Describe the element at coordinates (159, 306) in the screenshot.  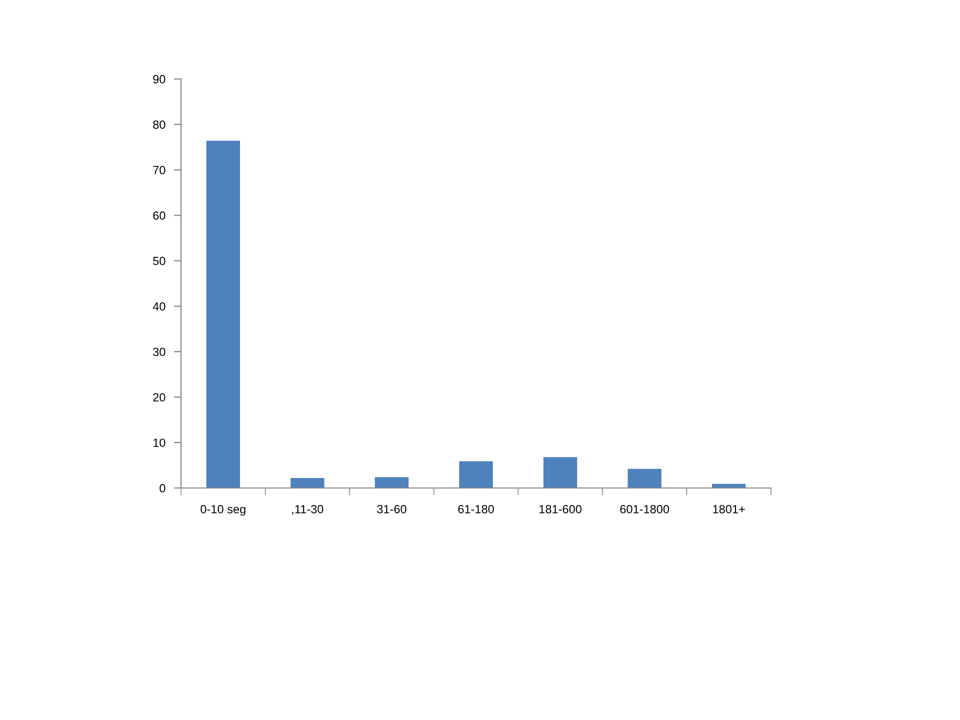
I see `y-tick-label: 40` at that location.